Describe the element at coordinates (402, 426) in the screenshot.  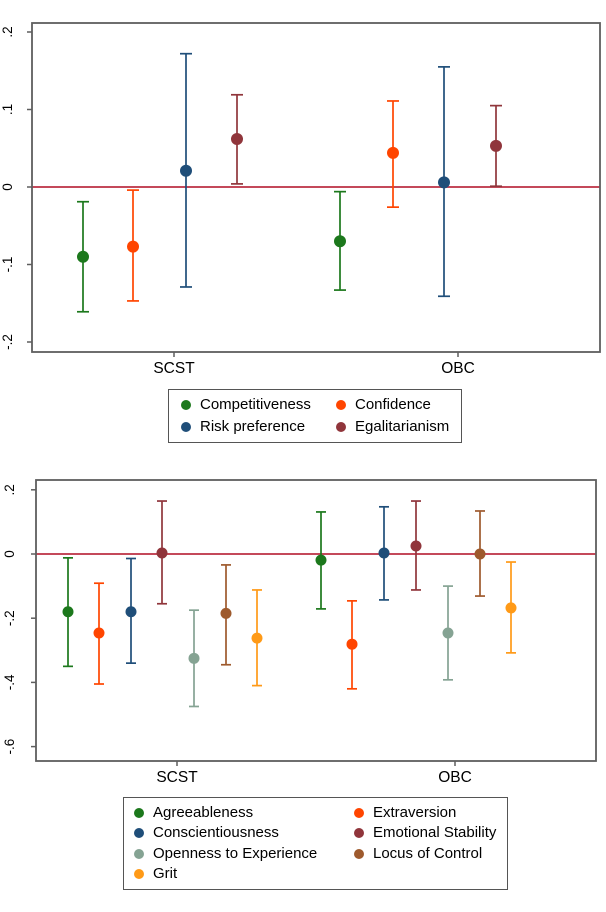
I see `legend-label: Egalitarianism` at that location.